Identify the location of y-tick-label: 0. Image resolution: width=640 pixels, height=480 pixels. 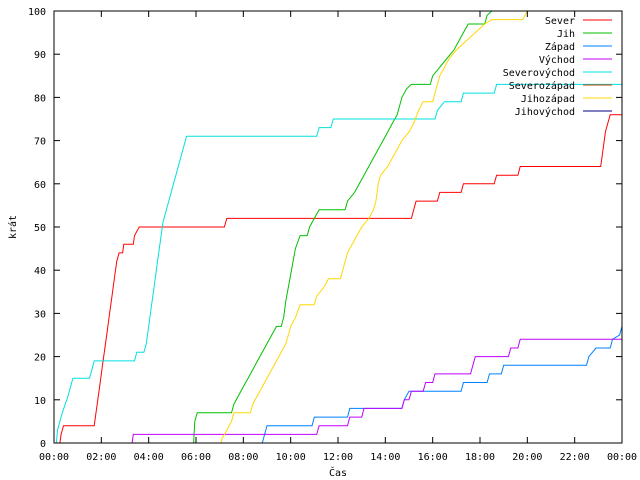
(43, 444).